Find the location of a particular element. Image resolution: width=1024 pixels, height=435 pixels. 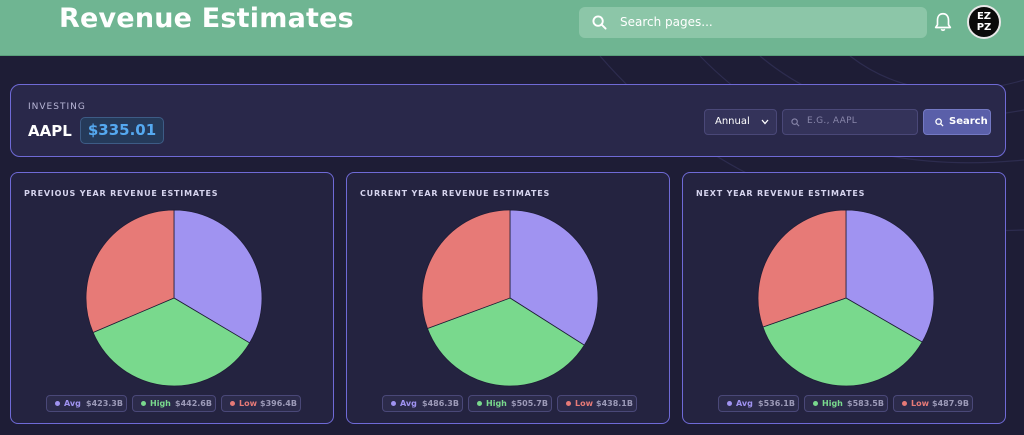

legend-value: $583.5B is located at coordinates (865, 403).